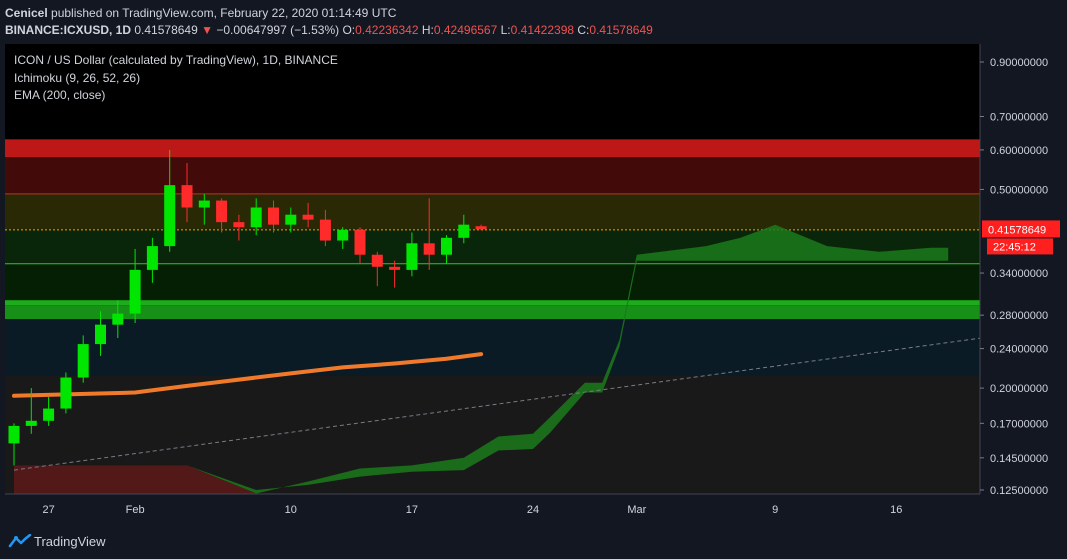  I want to click on y-tick-label: 0.17000000, so click(1019, 424).